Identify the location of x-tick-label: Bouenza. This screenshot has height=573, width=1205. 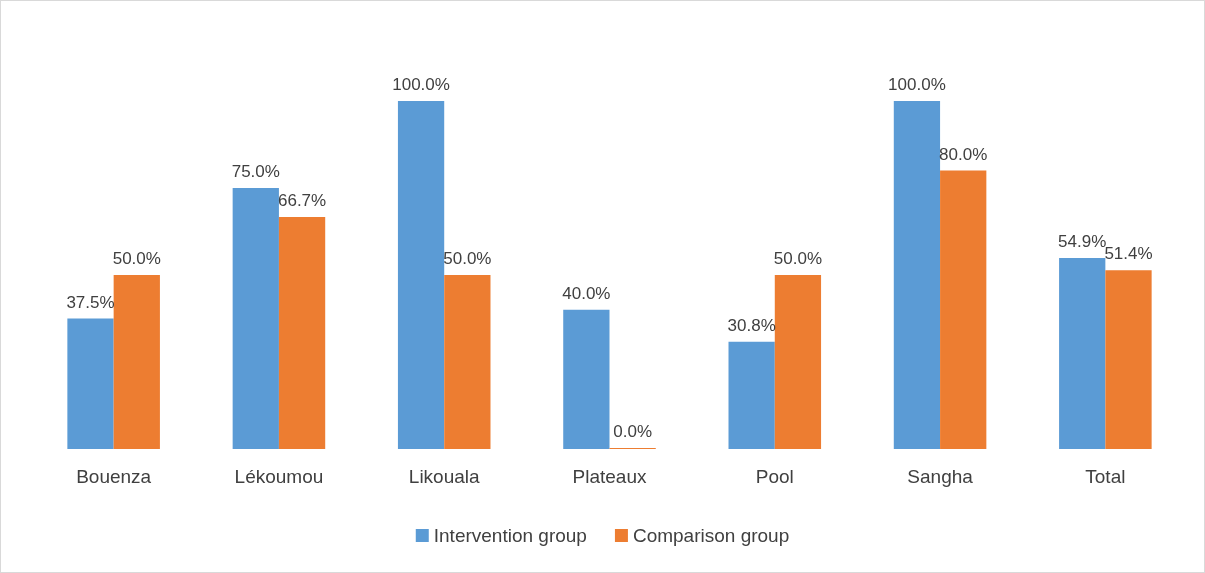
(114, 476).